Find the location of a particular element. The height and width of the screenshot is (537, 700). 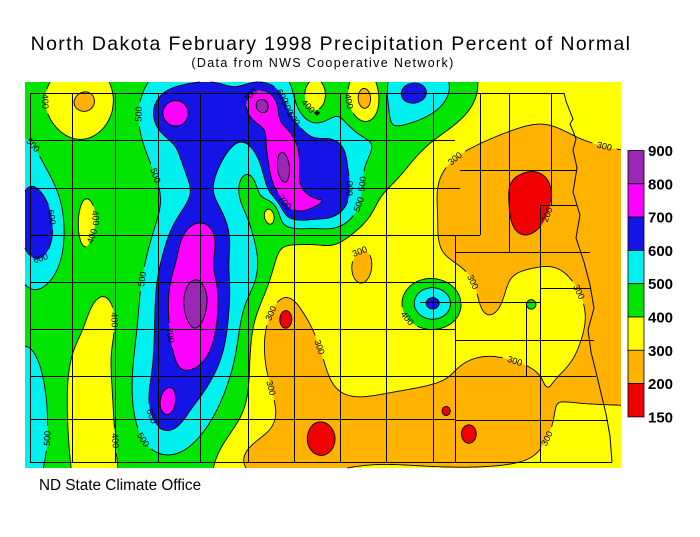

svg-text: 800 is located at coordinates (660, 184).